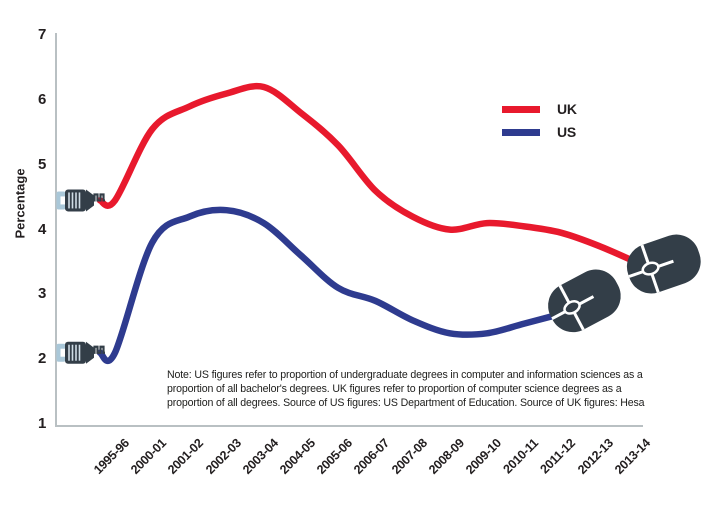  What do you see at coordinates (521, 132) in the screenshot?
I see `legend-swatch-us` at bounding box center [521, 132].